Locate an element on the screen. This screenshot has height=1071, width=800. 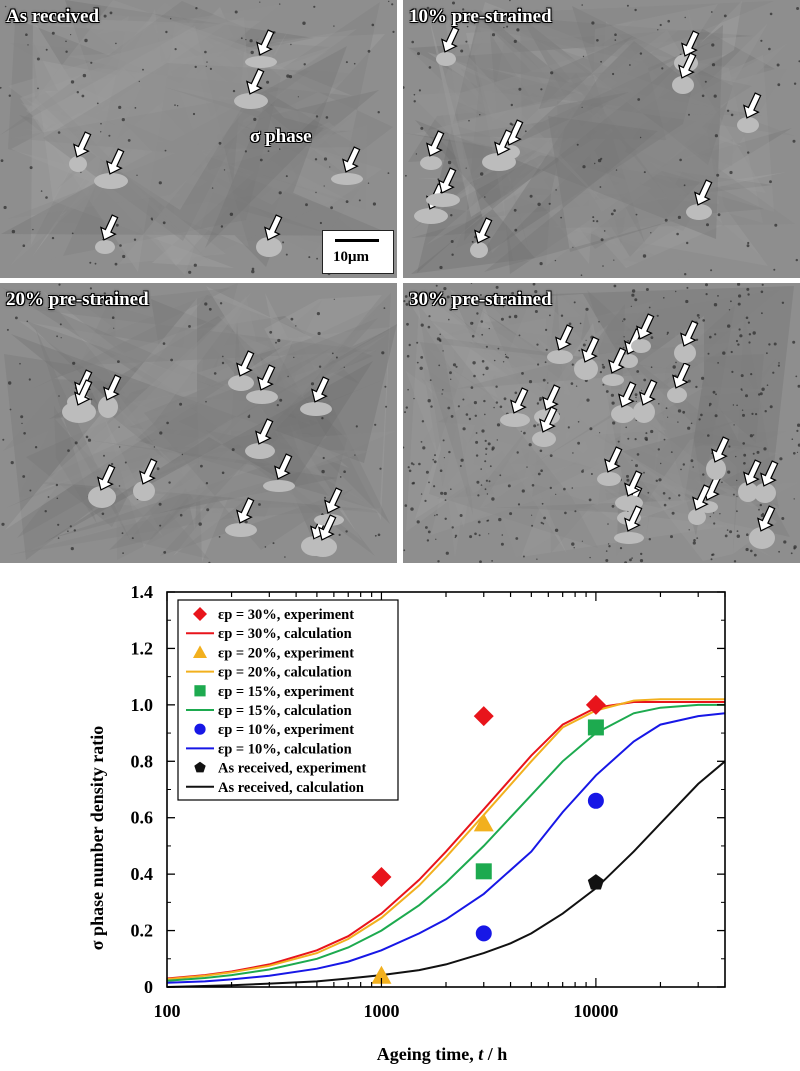
legend-entry: εp = 15%, calculation is located at coordinates (285, 711).